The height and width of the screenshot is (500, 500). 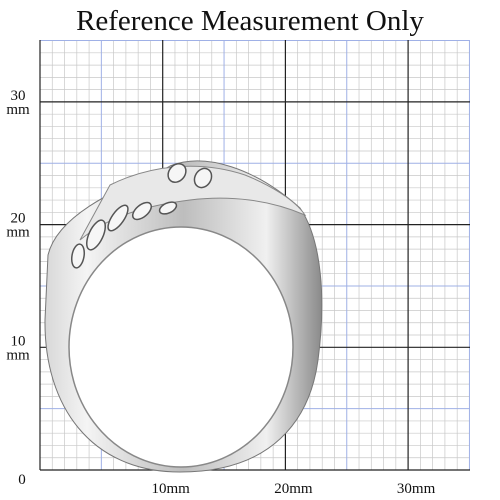 I want to click on x-label: 30mm, so click(x=416, y=489).